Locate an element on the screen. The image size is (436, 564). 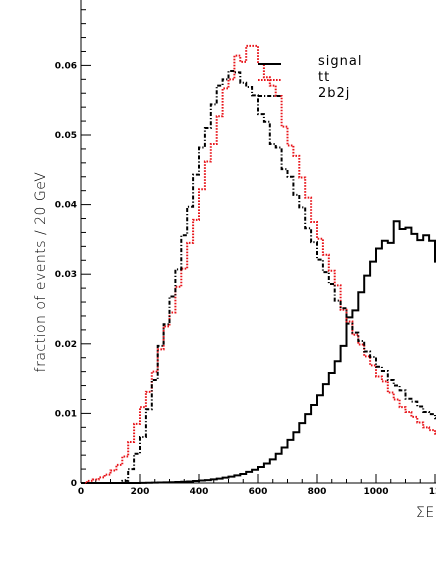
x-tick-label: 600 is located at coordinates (258, 492).